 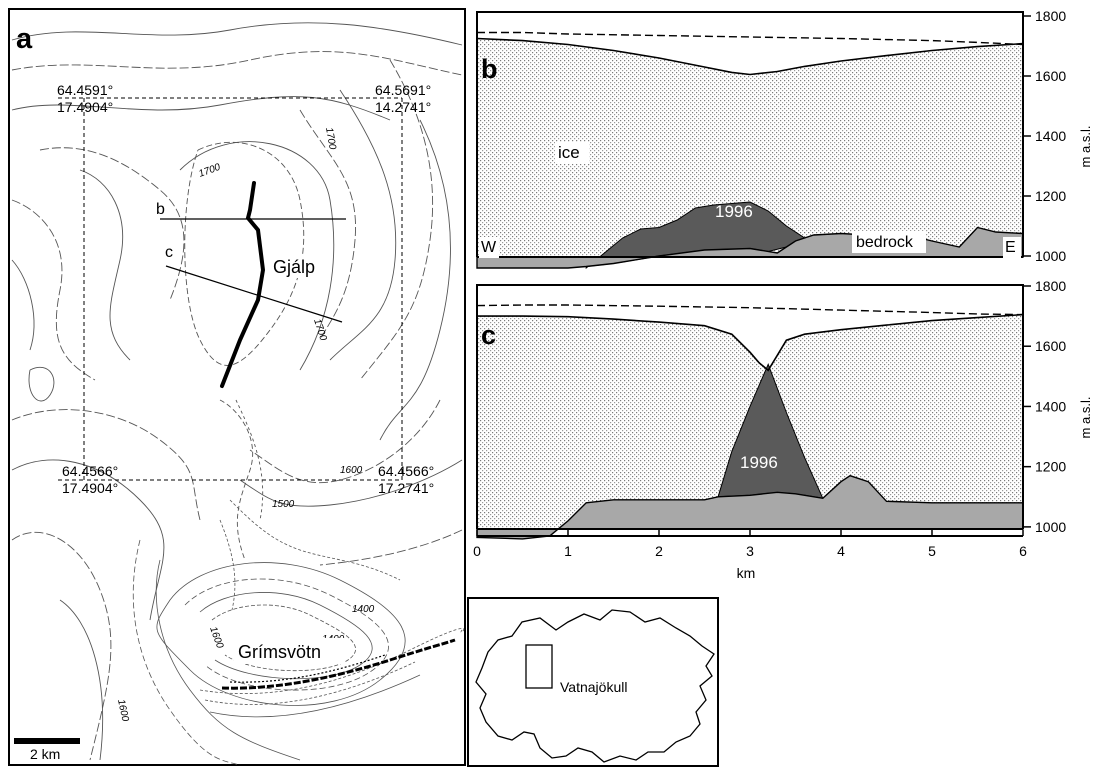 What do you see at coordinates (24, 39) in the screenshot?
I see `panel-a-letter: a` at bounding box center [24, 39].